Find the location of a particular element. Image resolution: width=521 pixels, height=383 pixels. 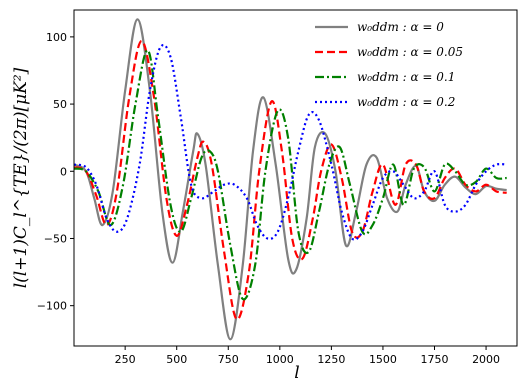

legend-label-1: w₀ddm : α = 0 is located at coordinates (400, 27).